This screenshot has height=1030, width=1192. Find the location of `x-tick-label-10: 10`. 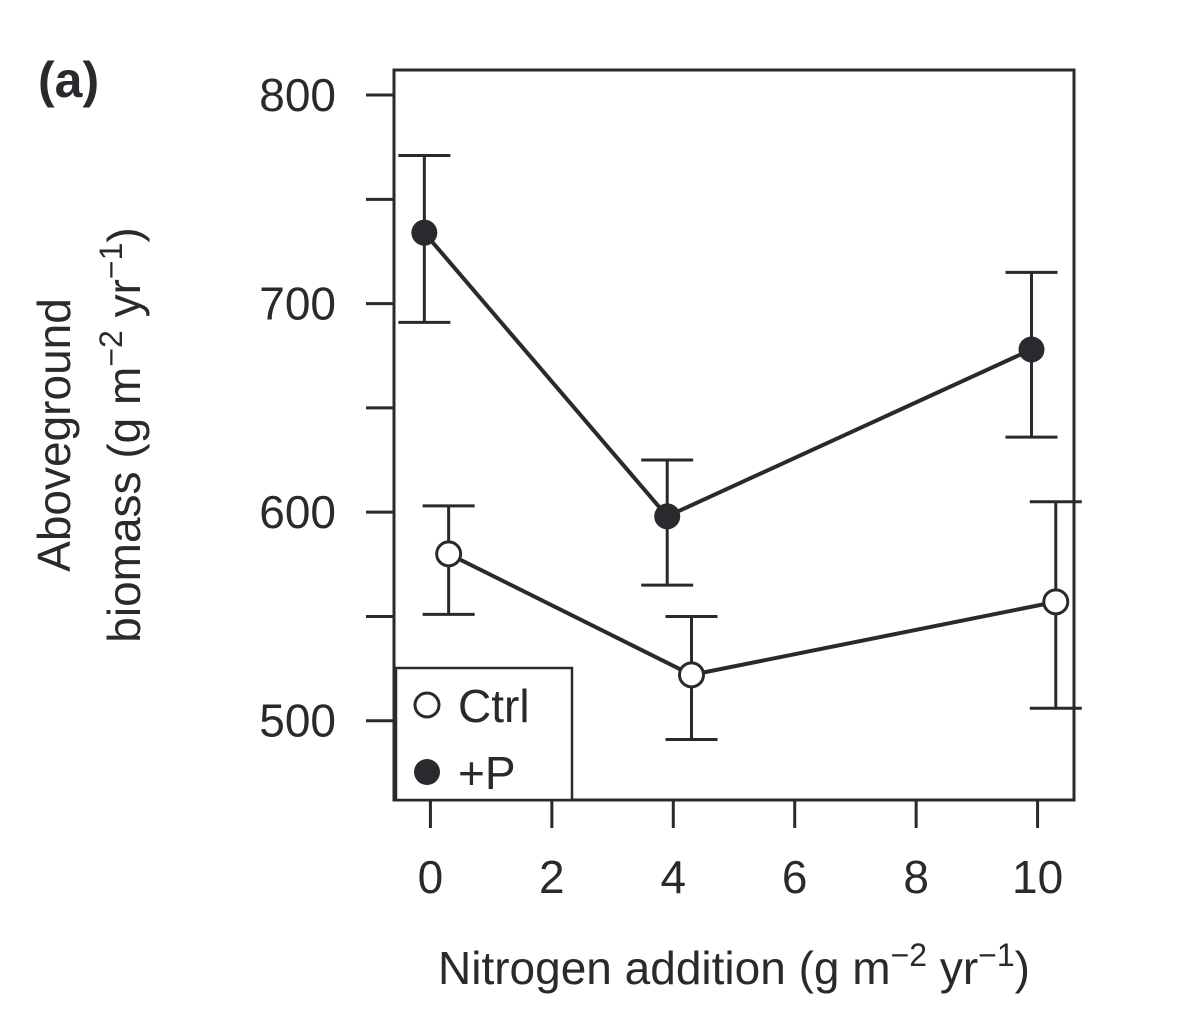

x-tick-label-10: 10 is located at coordinates (1037, 877).